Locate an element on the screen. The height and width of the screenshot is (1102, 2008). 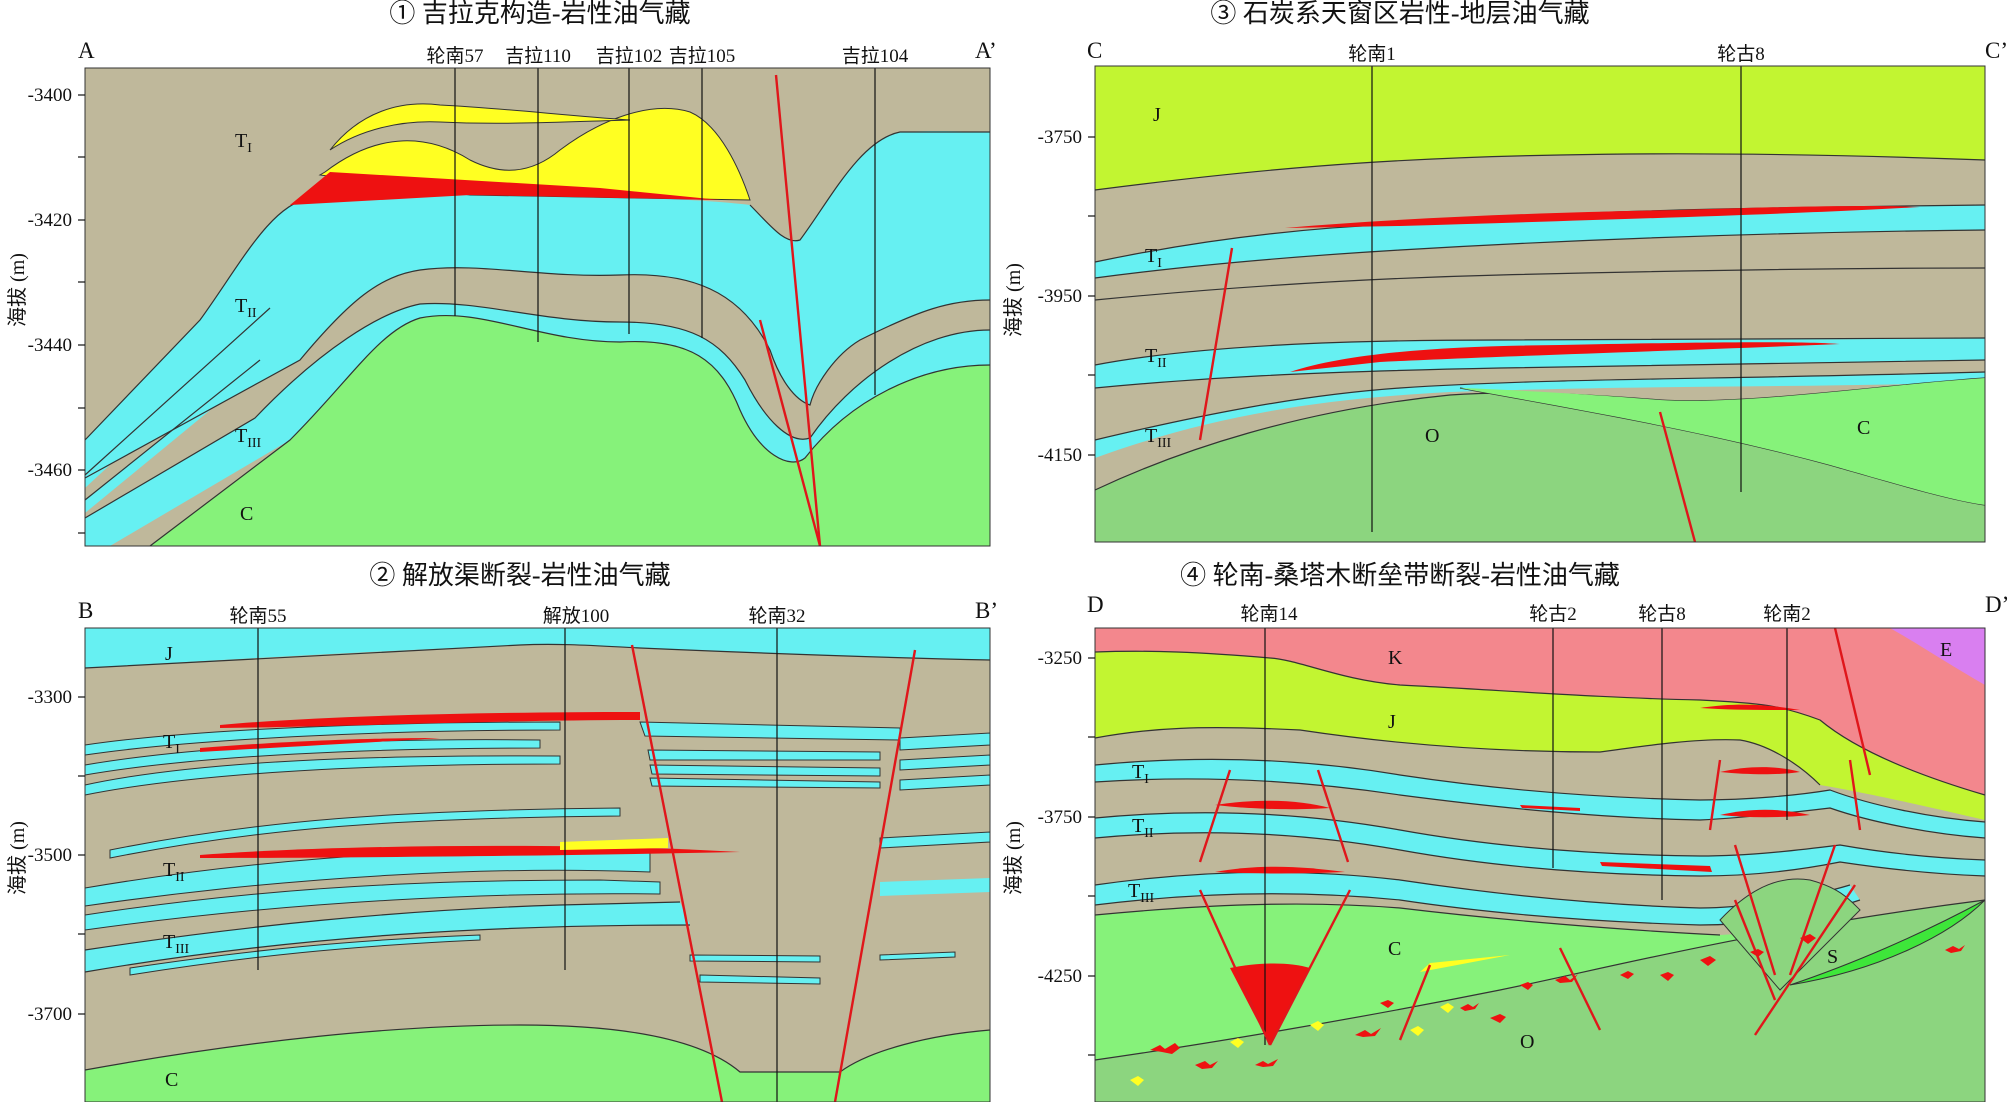
panel-4-well-label: 轮南2 is located at coordinates (1787, 614).